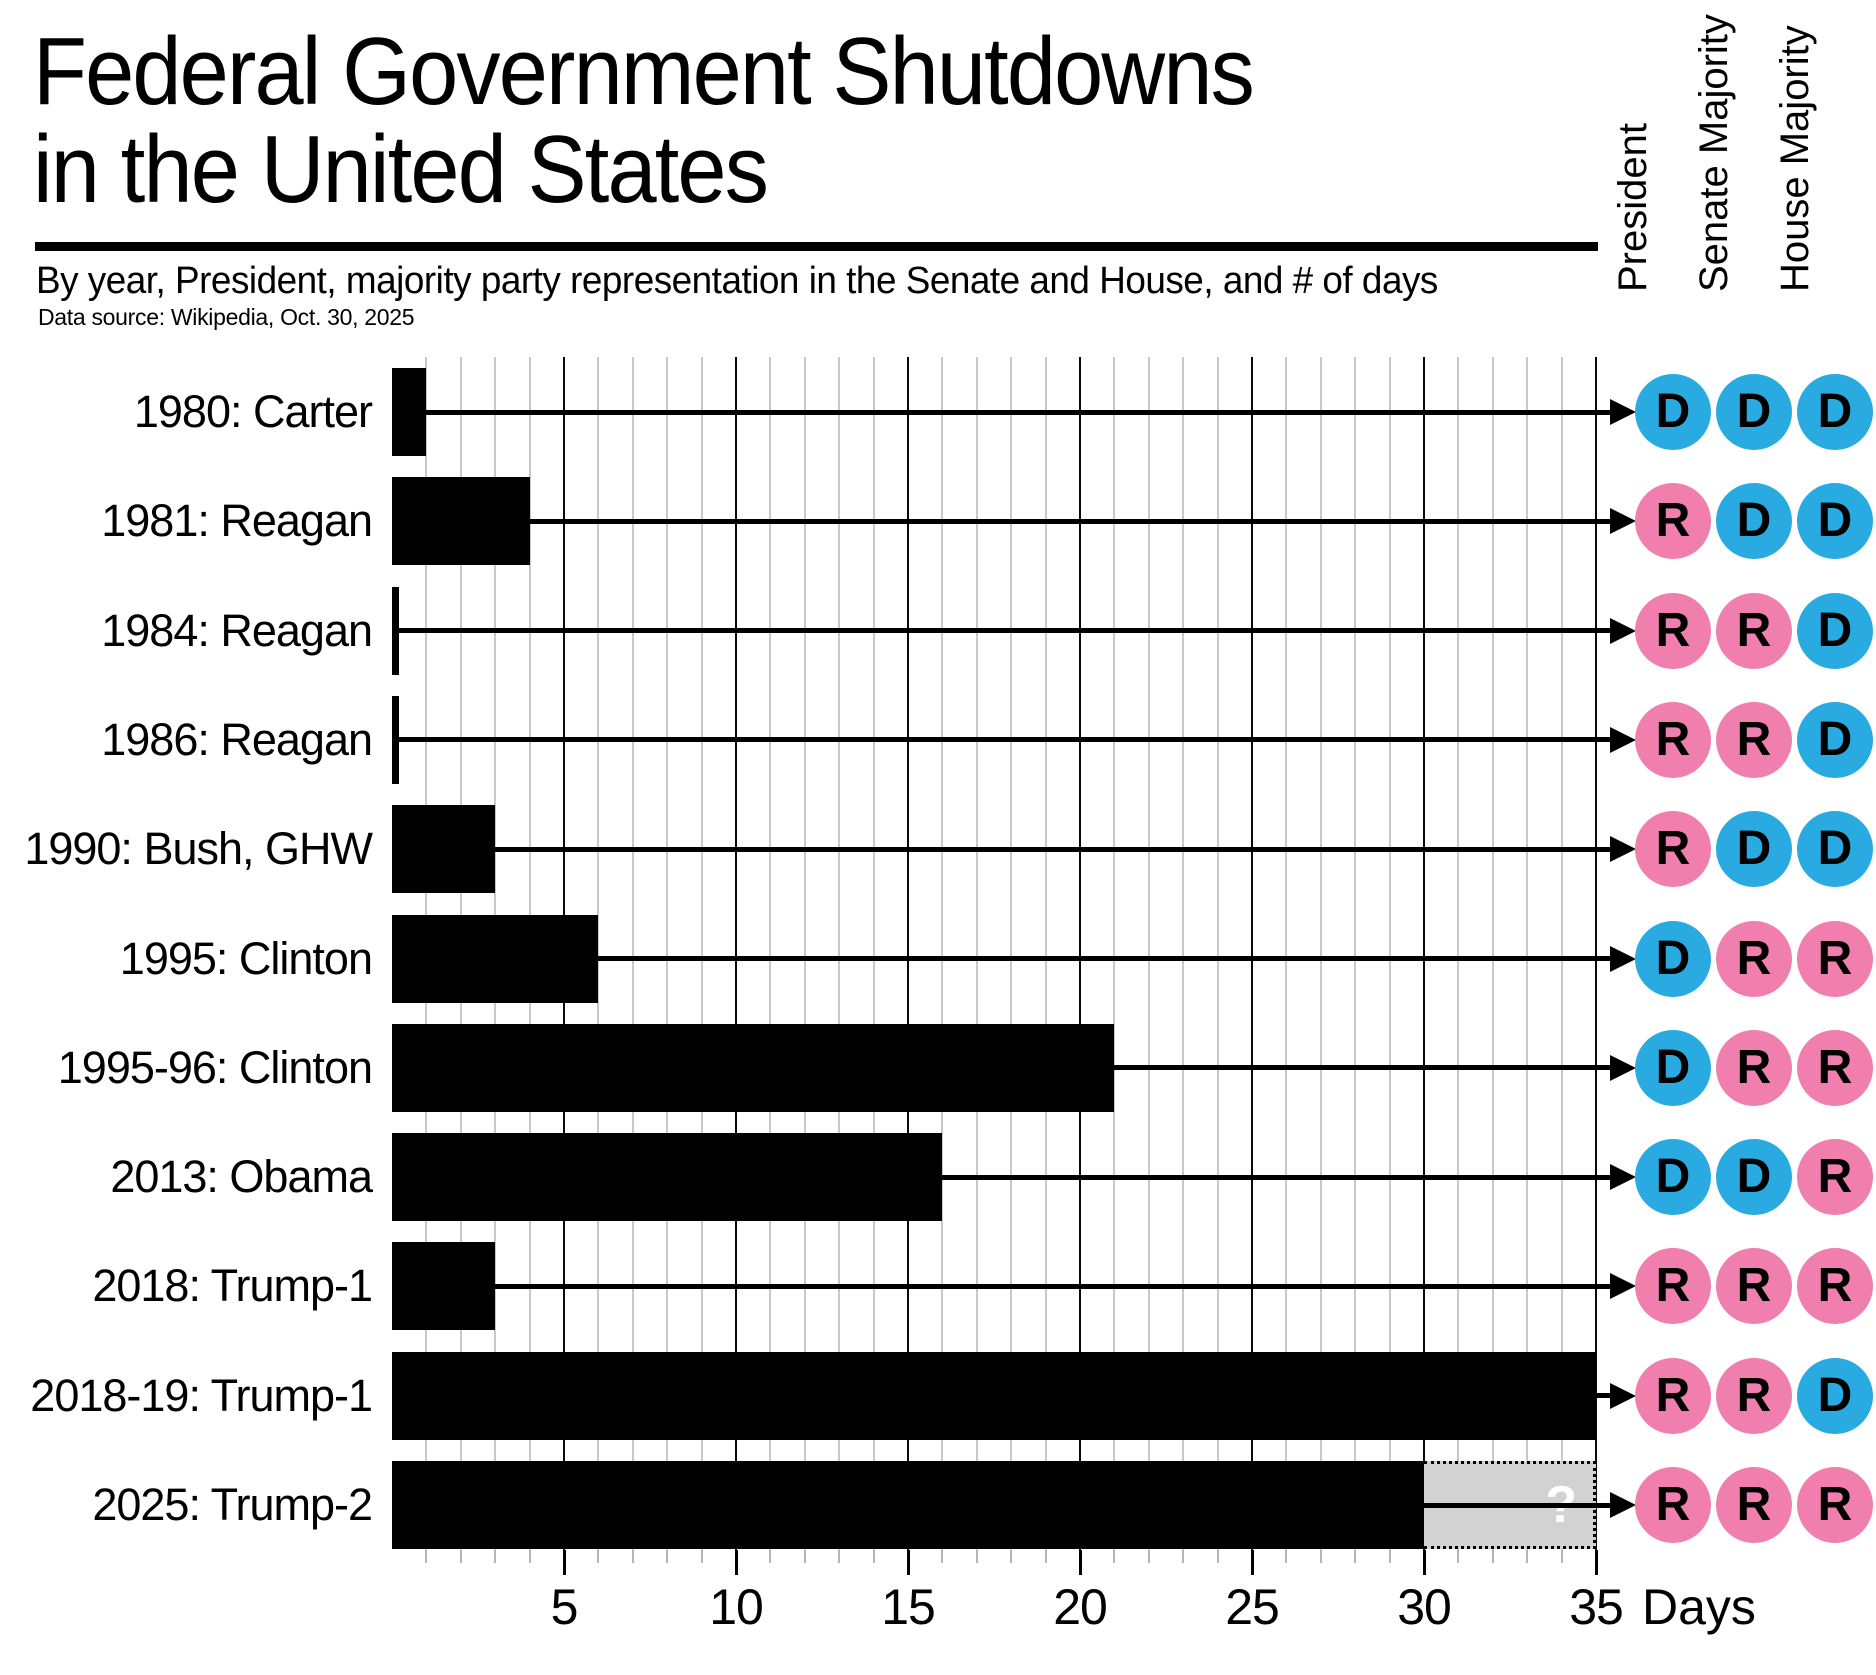 This screenshot has width=1876, height=1675. What do you see at coordinates (401, 169) in the screenshot?
I see `chart-title-line2: in the United States` at bounding box center [401, 169].